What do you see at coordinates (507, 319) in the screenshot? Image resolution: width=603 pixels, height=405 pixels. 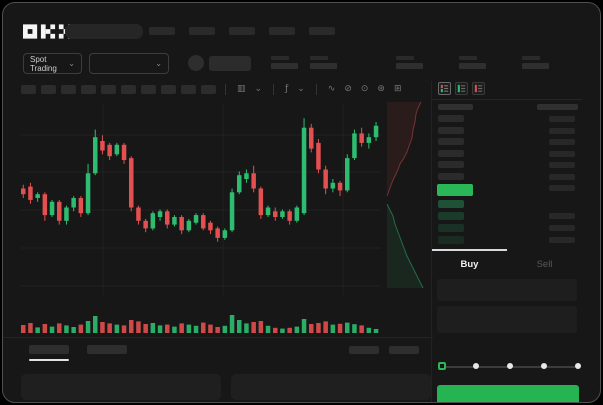 I see `amount-field` at bounding box center [507, 319].